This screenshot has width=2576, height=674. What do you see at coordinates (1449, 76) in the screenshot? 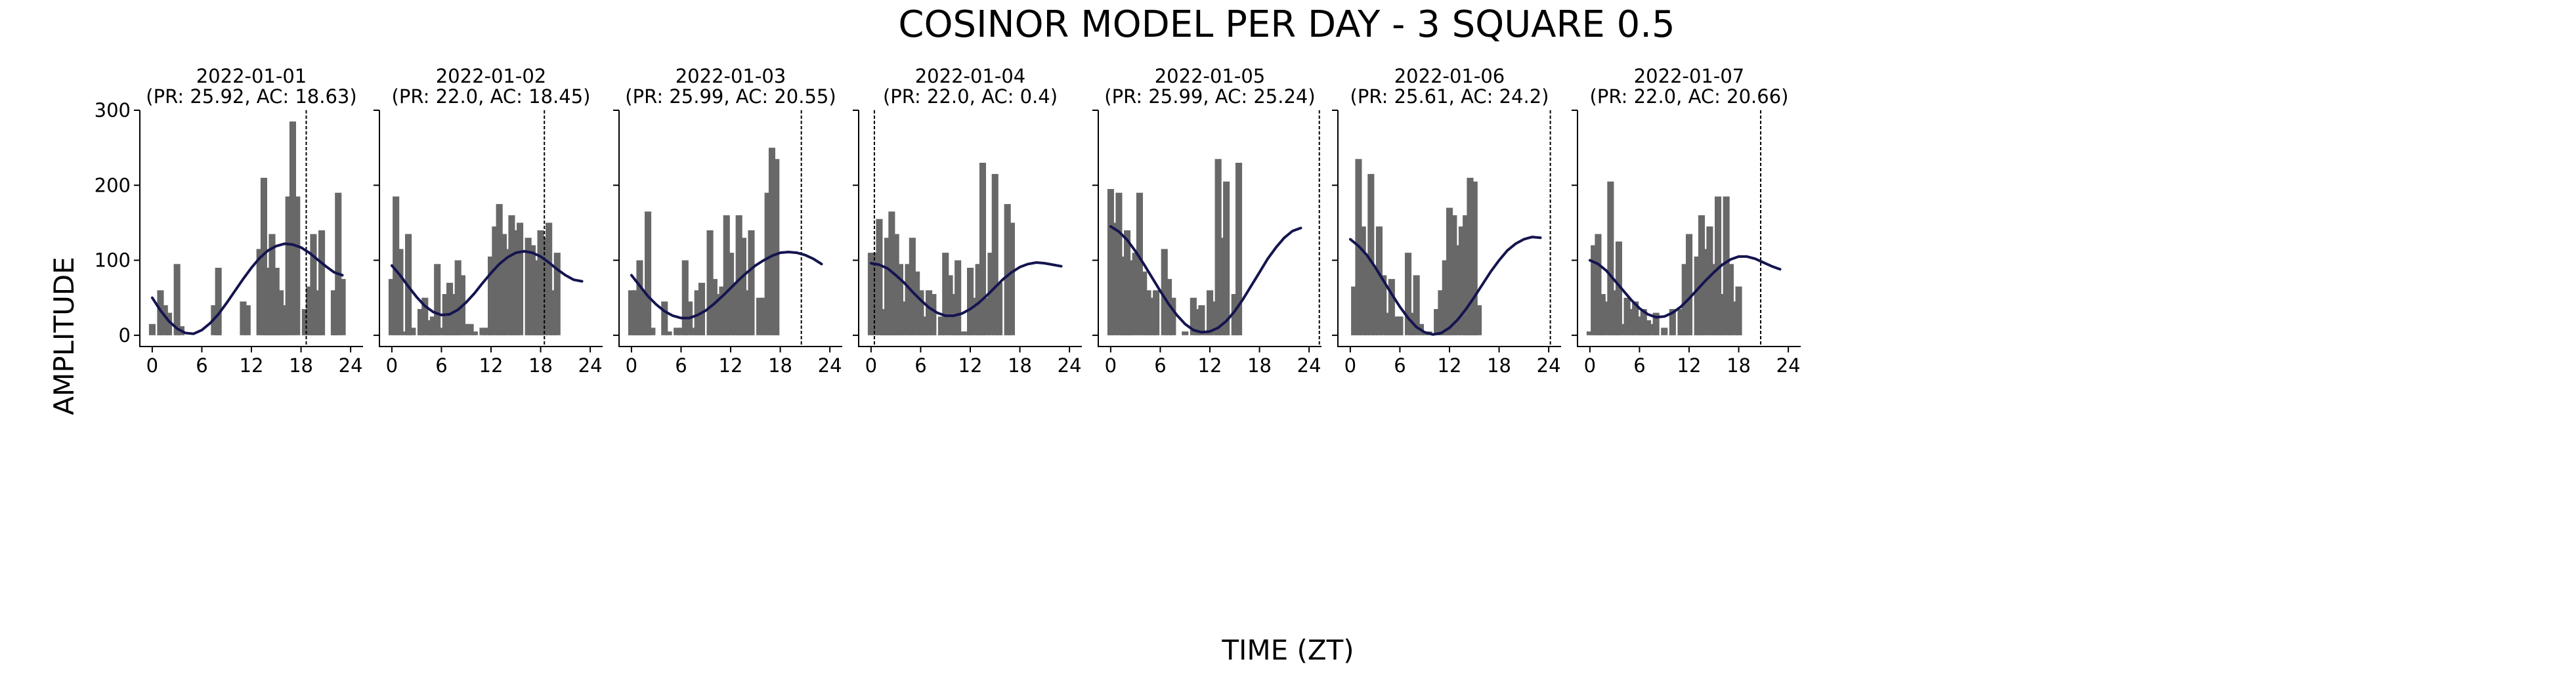
I see `subplot-title: 2022-01-06` at bounding box center [1449, 76].